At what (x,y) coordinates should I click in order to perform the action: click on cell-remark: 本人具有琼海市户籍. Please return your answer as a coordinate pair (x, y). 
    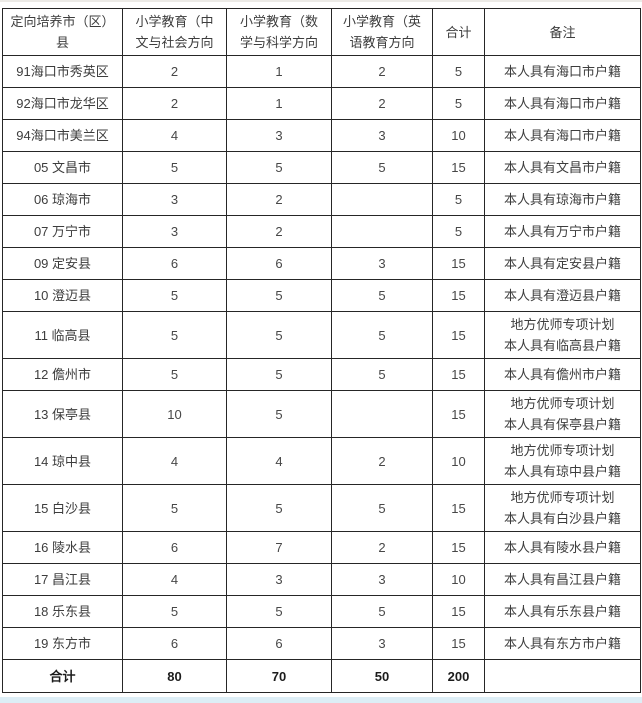
    Looking at the image, I should click on (562, 199).